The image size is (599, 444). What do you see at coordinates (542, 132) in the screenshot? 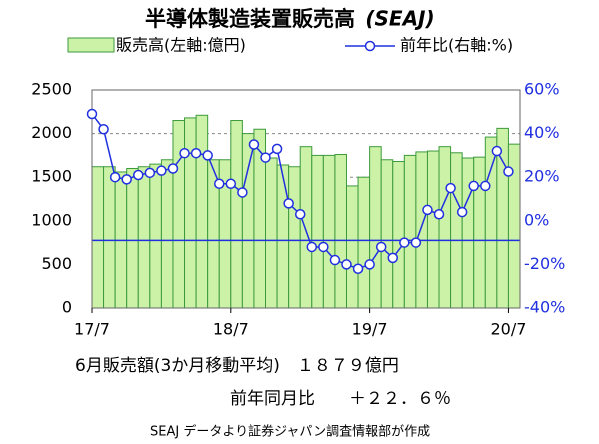
I see `y2-tick-label: 40%` at bounding box center [542, 132].